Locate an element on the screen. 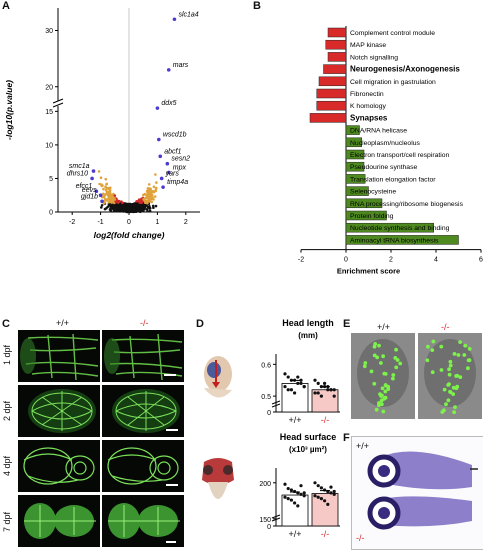 This screenshot has height=554, width=483. scale-bar is located at coordinates (172, 485).